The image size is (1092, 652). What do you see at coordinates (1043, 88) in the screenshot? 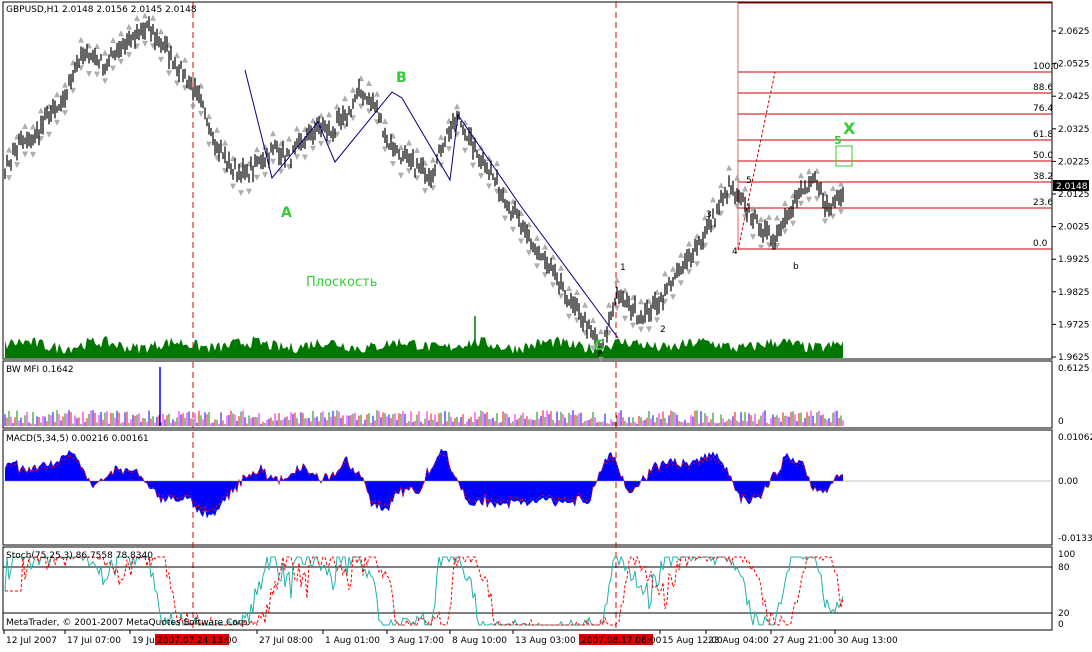
I see `fib-level-label: 88.6` at bounding box center [1043, 88].